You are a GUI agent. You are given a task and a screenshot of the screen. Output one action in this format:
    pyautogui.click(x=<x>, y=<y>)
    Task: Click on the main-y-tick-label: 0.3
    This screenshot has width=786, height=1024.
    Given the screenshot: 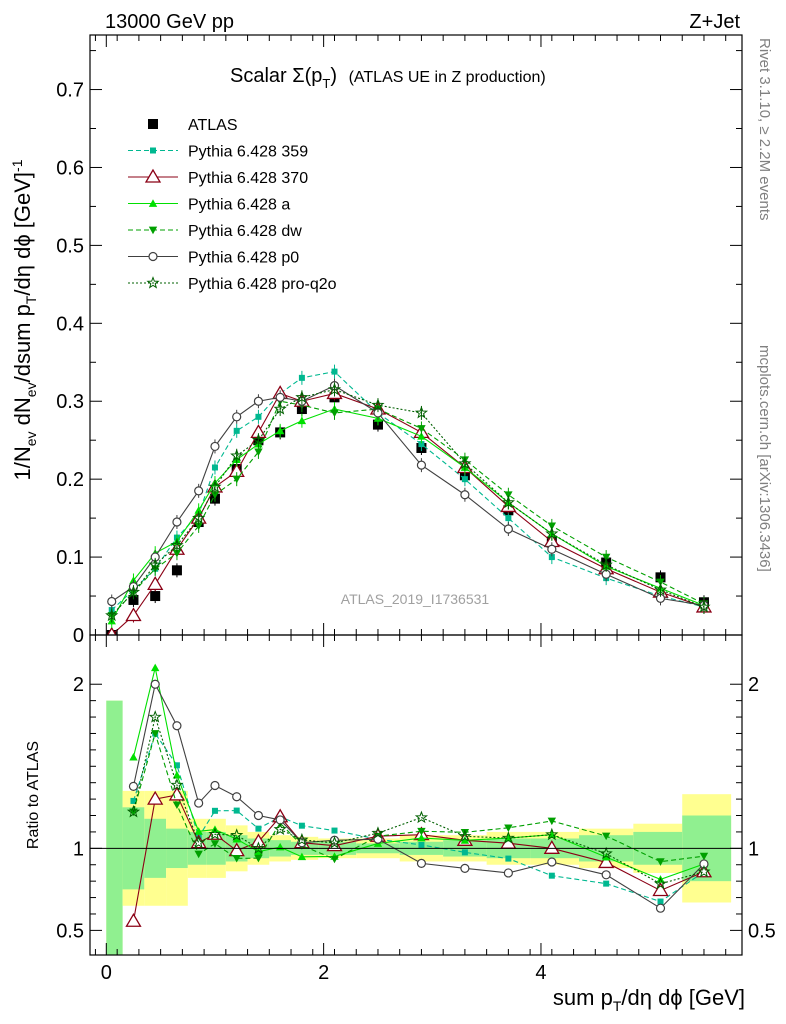 What is the action you would take?
    pyautogui.click(x=70, y=402)
    